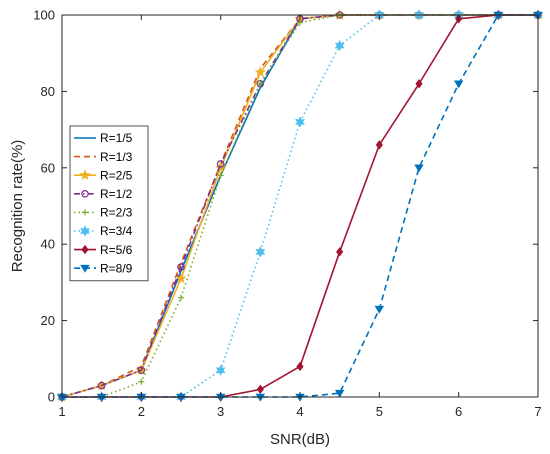 This screenshot has width=550, height=454. What do you see at coordinates (116, 138) in the screenshot?
I see `legend-label: R=1/5` at bounding box center [116, 138].